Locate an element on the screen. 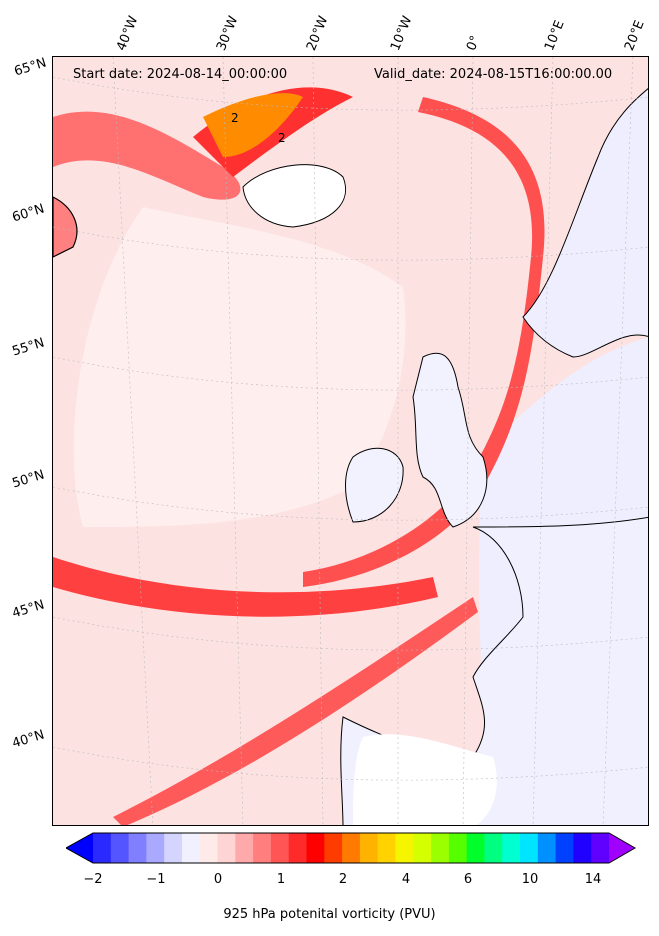 This screenshot has width=659, height=936. lon-label: 20°W is located at coordinates (318, 33).